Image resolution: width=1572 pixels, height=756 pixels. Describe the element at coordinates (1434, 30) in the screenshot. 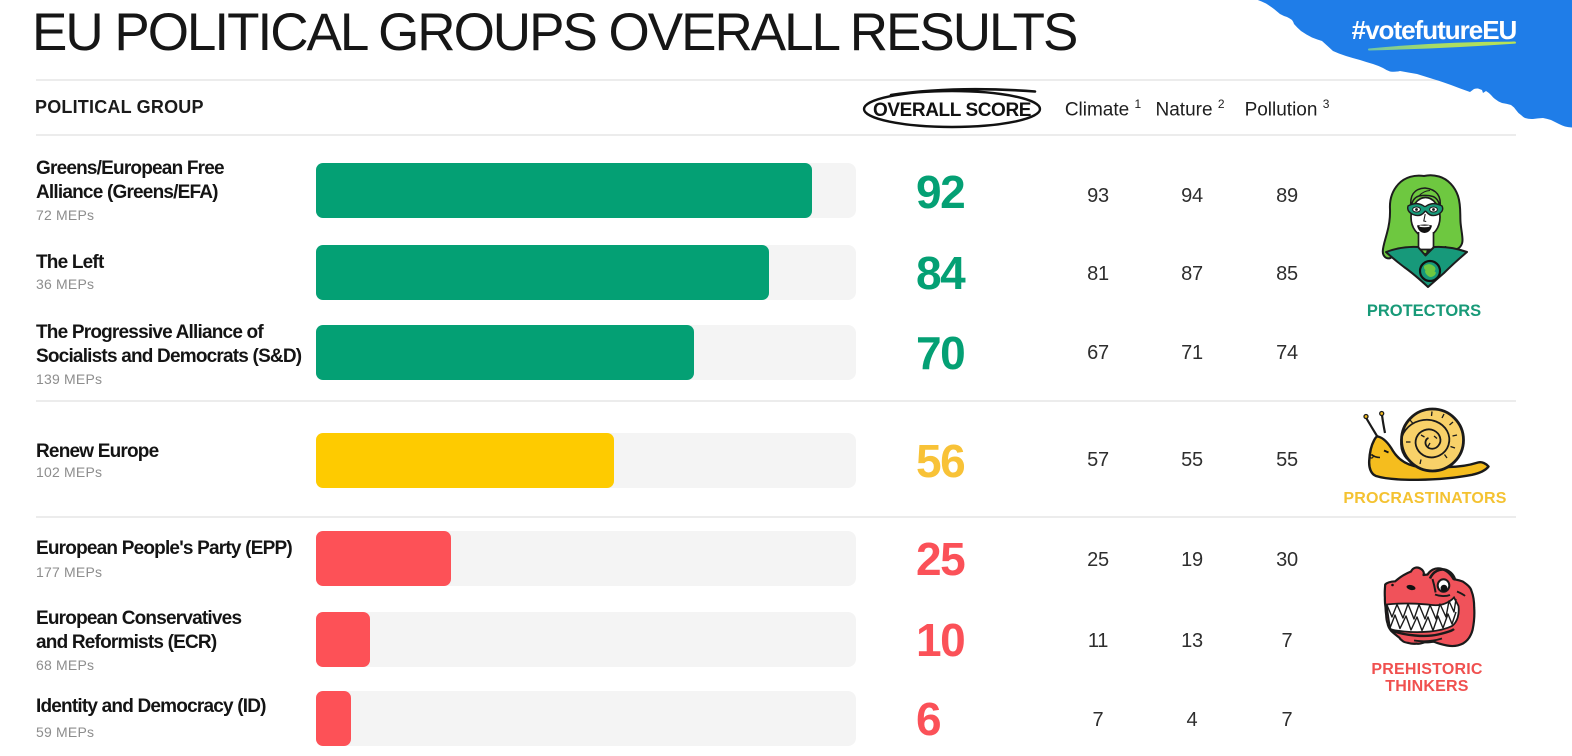

I see `svg-text: #votefutureEU` at that location.